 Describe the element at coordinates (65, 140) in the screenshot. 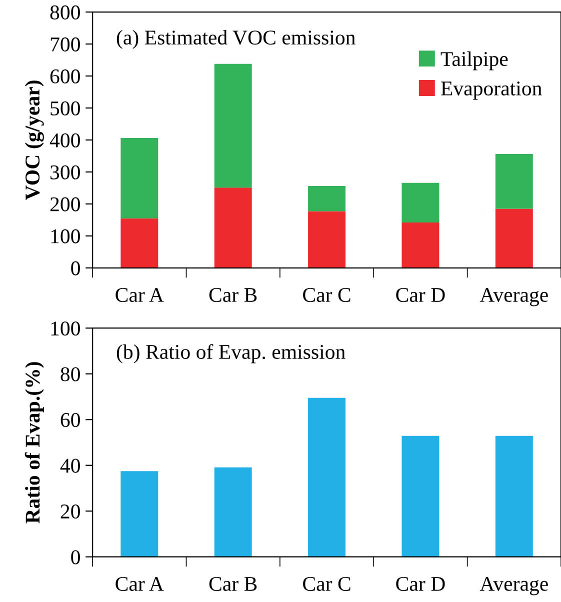

I see `y-tick-label: 400` at that location.